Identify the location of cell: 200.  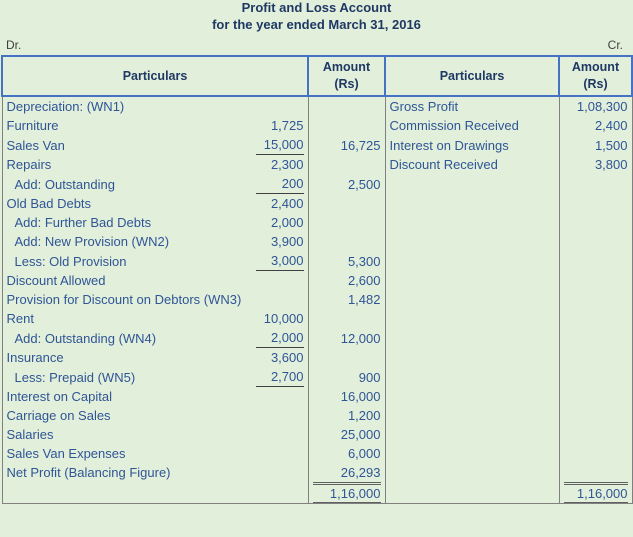
(280, 184).